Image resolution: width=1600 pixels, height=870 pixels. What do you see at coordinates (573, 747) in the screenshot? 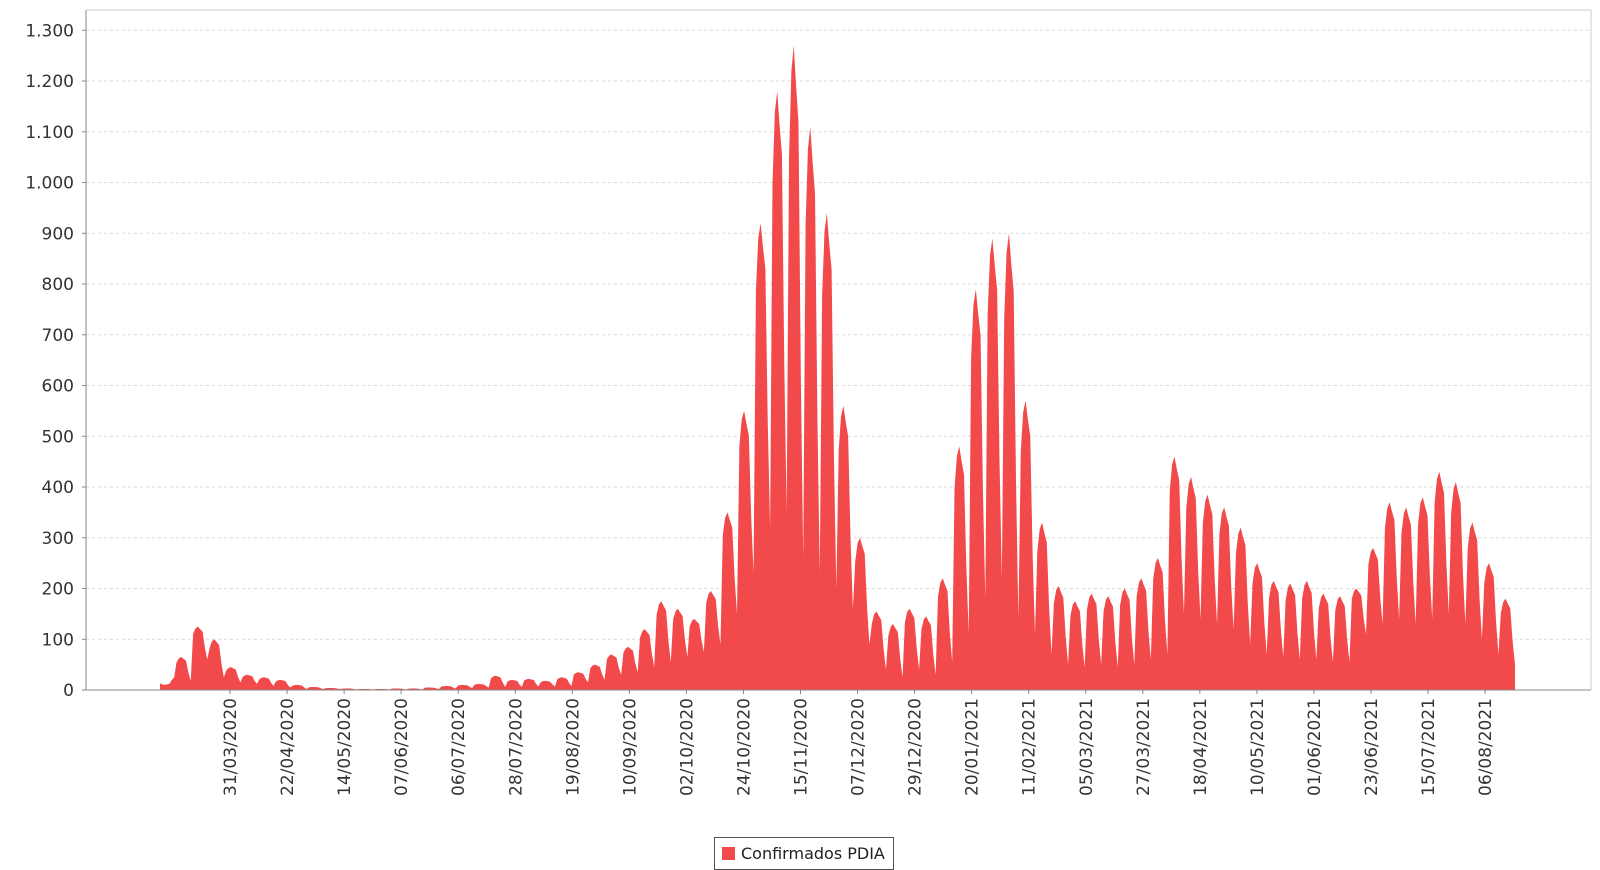
I see `x-tick-label: 19/08/2020` at bounding box center [573, 747].